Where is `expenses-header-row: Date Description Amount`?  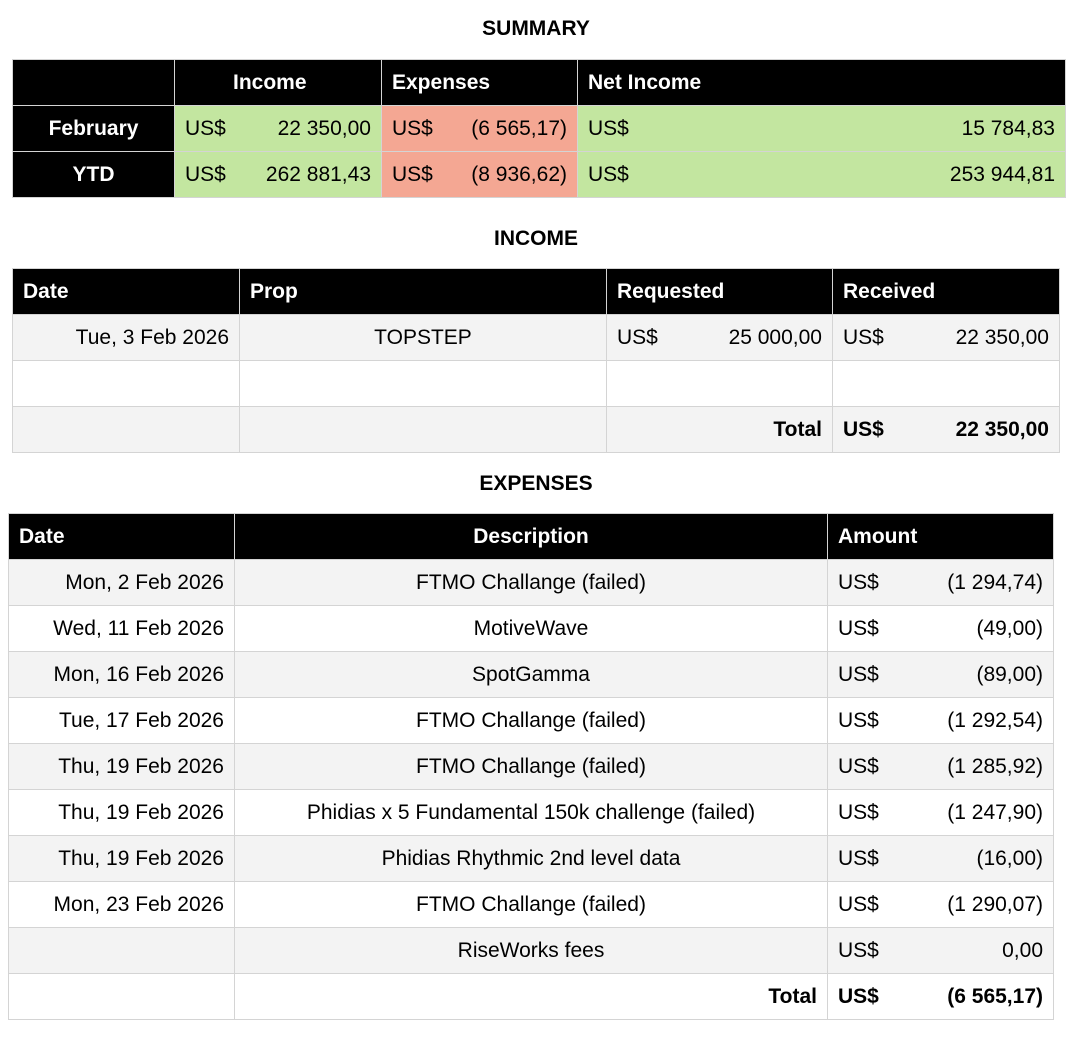 expenses-header-row: Date Description Amount is located at coordinates (531, 536).